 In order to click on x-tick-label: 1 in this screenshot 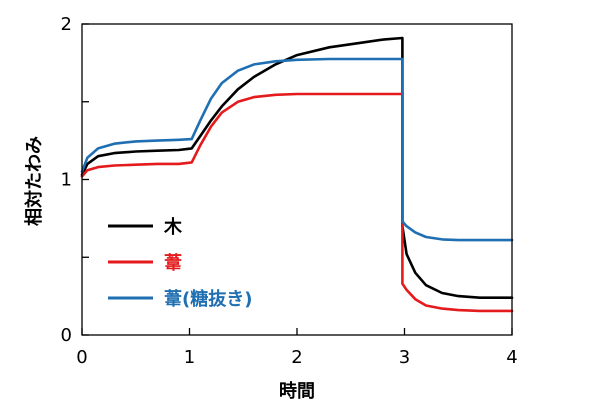, I will do `click(189, 357)`.